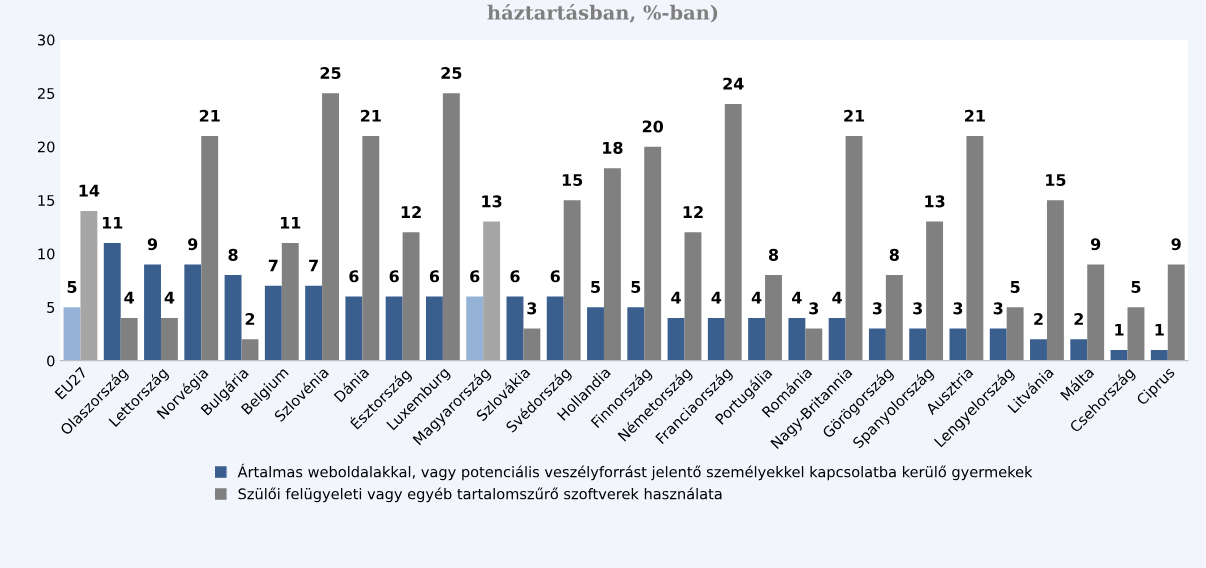 The image size is (1206, 568). Describe the element at coordinates (935, 201) in the screenshot. I see `data-label: 13` at that location.